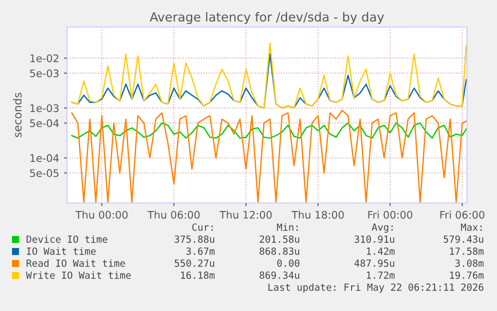  What do you see at coordinates (374, 263) in the screenshot?
I see `text: 487.95u` at bounding box center [374, 263].